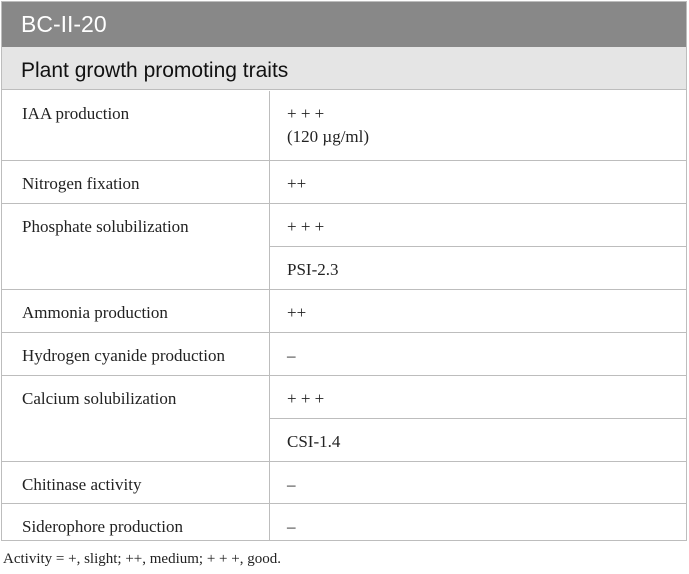 Image resolution: width=689 pixels, height=574 pixels. Describe the element at coordinates (99, 398) in the screenshot. I see `trait-label: Calcium solubilization` at that location.